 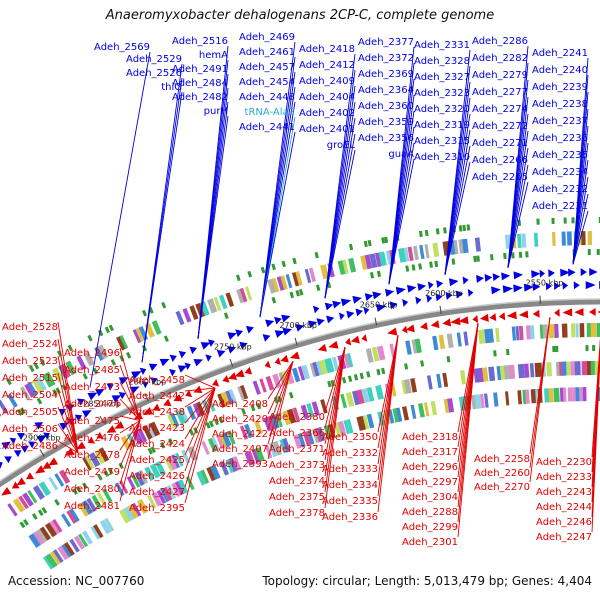 I want to click on reverse-gene-label: Adeh_2333, so click(x=350, y=469).